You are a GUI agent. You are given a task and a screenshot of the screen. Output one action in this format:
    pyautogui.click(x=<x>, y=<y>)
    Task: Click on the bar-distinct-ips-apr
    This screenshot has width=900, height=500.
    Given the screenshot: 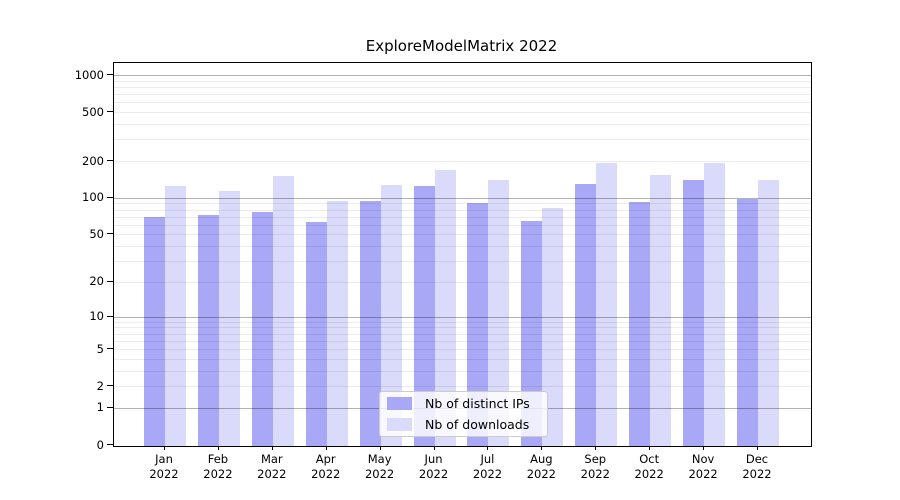 What is the action you would take?
    pyautogui.click(x=316, y=334)
    